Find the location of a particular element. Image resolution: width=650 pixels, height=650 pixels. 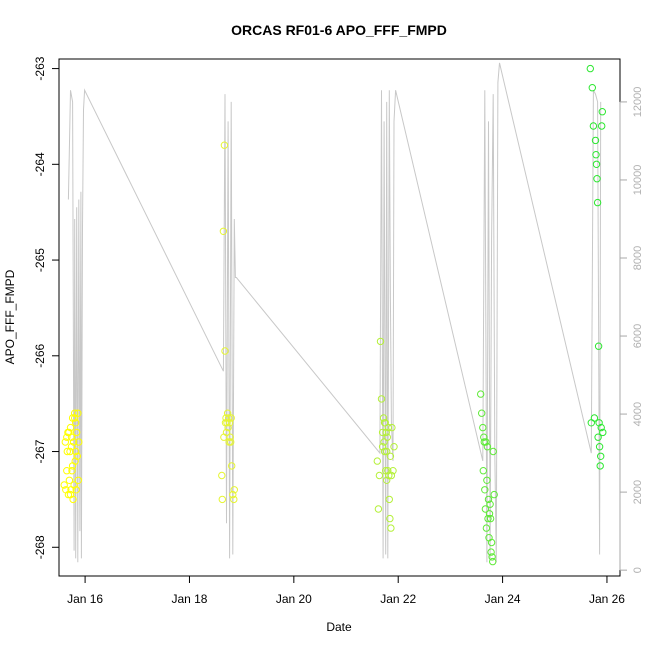

y-axis: -263 -264 -265 -266 -267 -268 is located at coordinates (46, 307).